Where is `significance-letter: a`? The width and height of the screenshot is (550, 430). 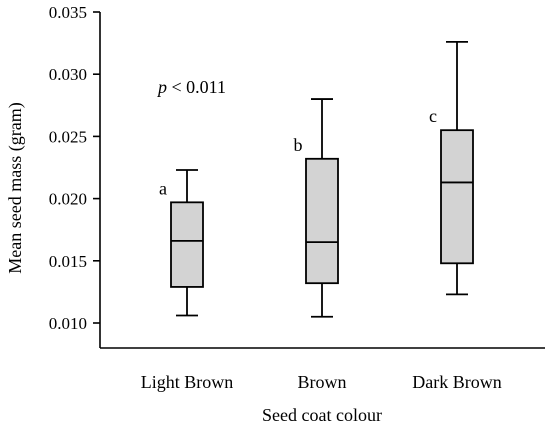 significance-letter: a is located at coordinates (163, 188).